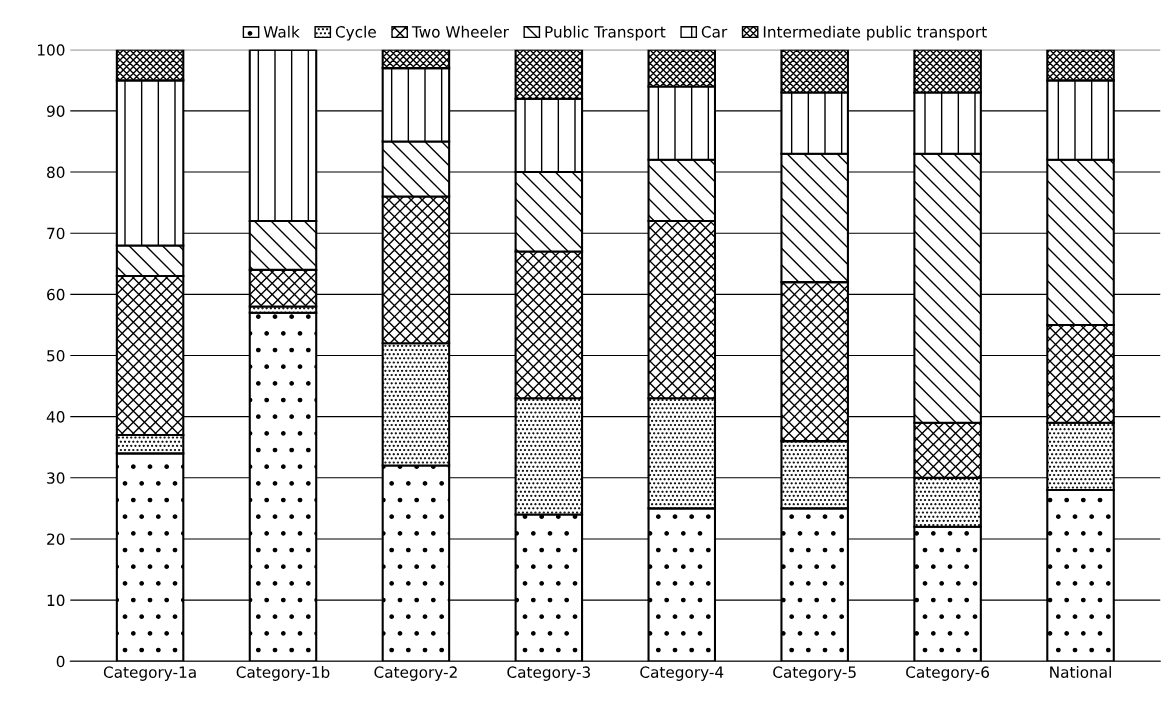 Image resolution: width=1172 pixels, height=711 pixels. What do you see at coordinates (51, 50) in the screenshot?
I see `y-tick-label: 100` at bounding box center [51, 50].